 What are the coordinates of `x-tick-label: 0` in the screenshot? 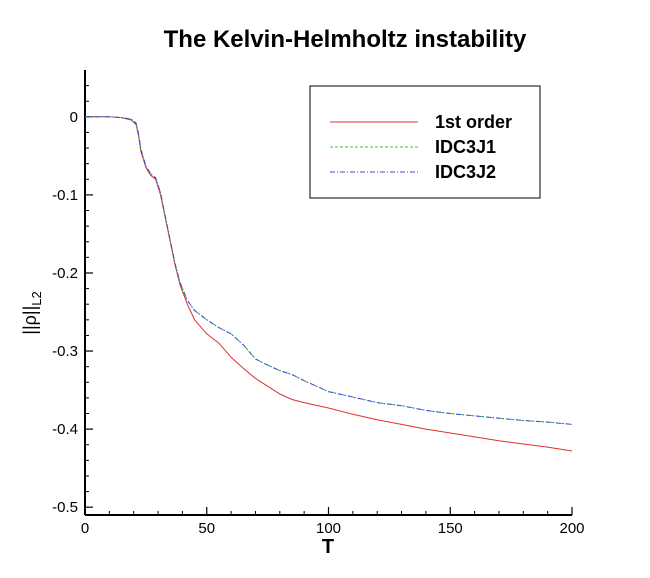 It's located at (85, 528).